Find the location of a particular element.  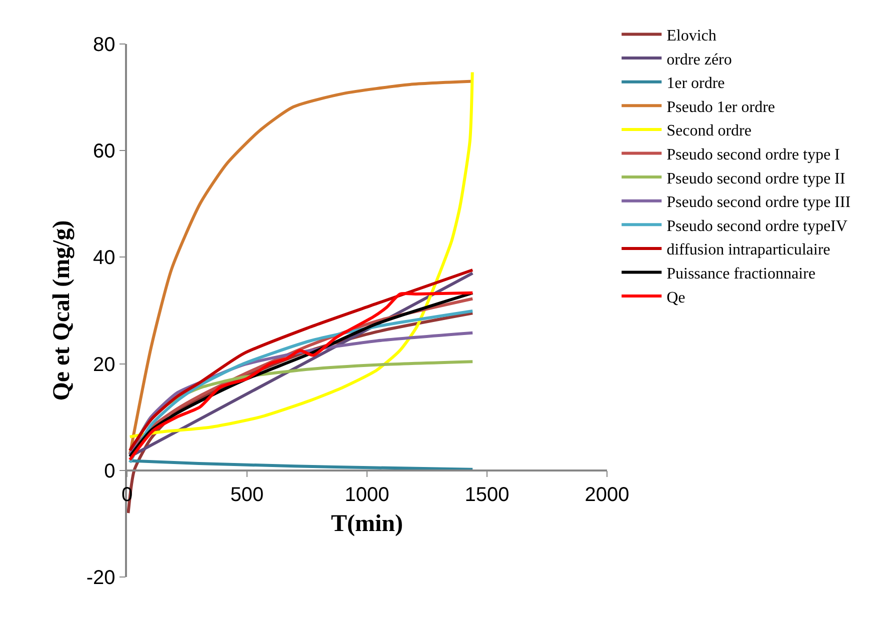

y-tick-label: -20 is located at coordinates (101, 578).